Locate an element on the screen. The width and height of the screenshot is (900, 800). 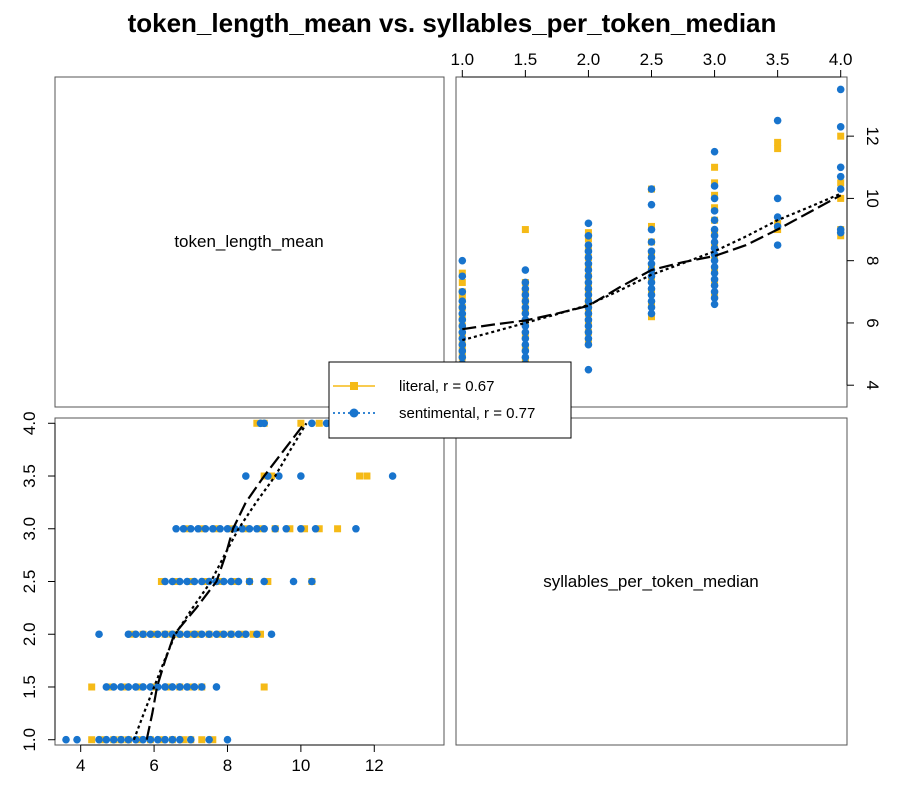
top-axis-tick-label: 3.0 is located at coordinates (715, 59).